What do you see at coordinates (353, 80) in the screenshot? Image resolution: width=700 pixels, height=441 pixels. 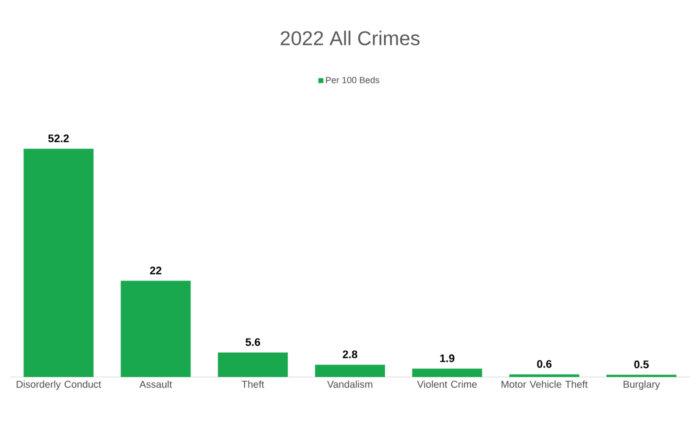 I see `legend-label: Per 100 Beds` at bounding box center [353, 80].